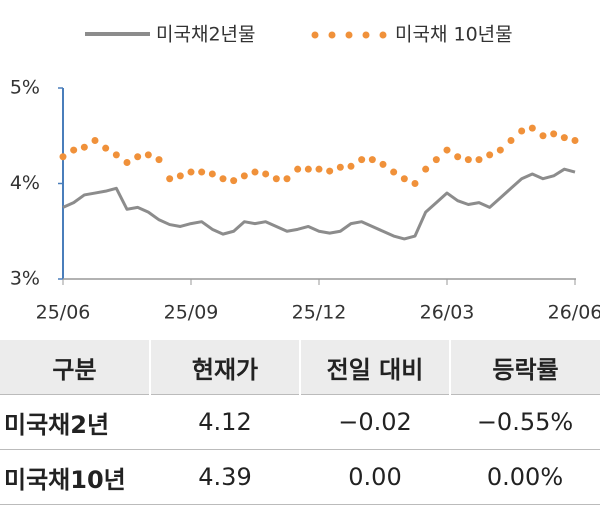 This screenshot has width=600, height=505. Describe the element at coordinates (525, 477) in the screenshot. I see `cell: 0.00%` at that location.